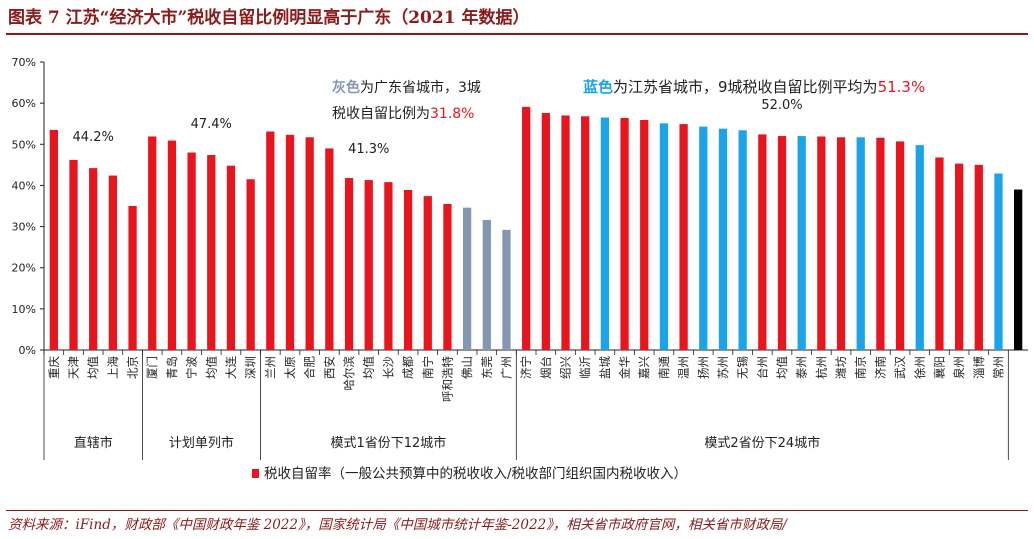 This screenshot has width=1034, height=539. What do you see at coordinates (93, 137) in the screenshot?
I see `data-label: 44.2%` at bounding box center [93, 137].